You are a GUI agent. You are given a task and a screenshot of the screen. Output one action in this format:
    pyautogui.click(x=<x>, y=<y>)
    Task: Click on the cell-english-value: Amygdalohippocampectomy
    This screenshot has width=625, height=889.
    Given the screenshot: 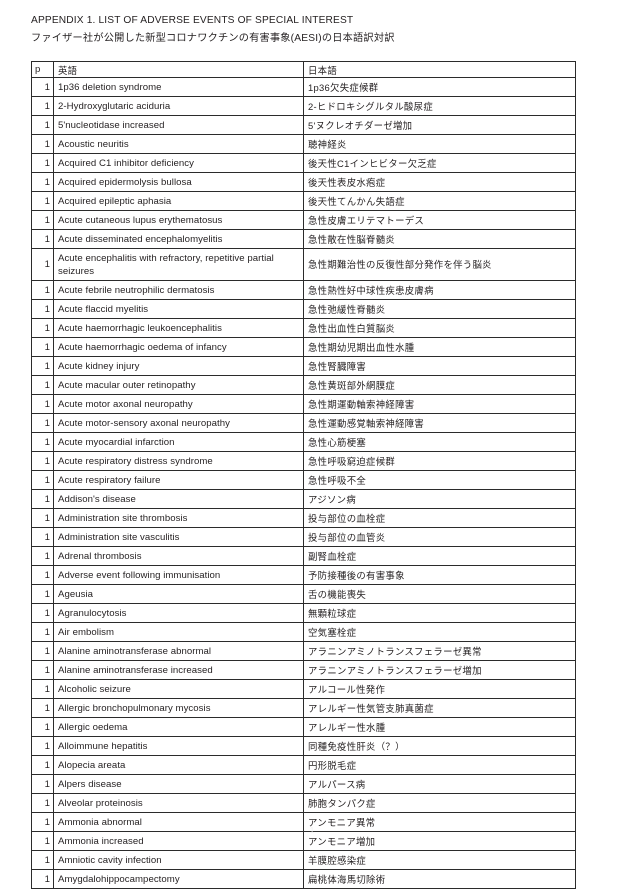 What is the action you would take?
    pyautogui.click(x=119, y=879)
    